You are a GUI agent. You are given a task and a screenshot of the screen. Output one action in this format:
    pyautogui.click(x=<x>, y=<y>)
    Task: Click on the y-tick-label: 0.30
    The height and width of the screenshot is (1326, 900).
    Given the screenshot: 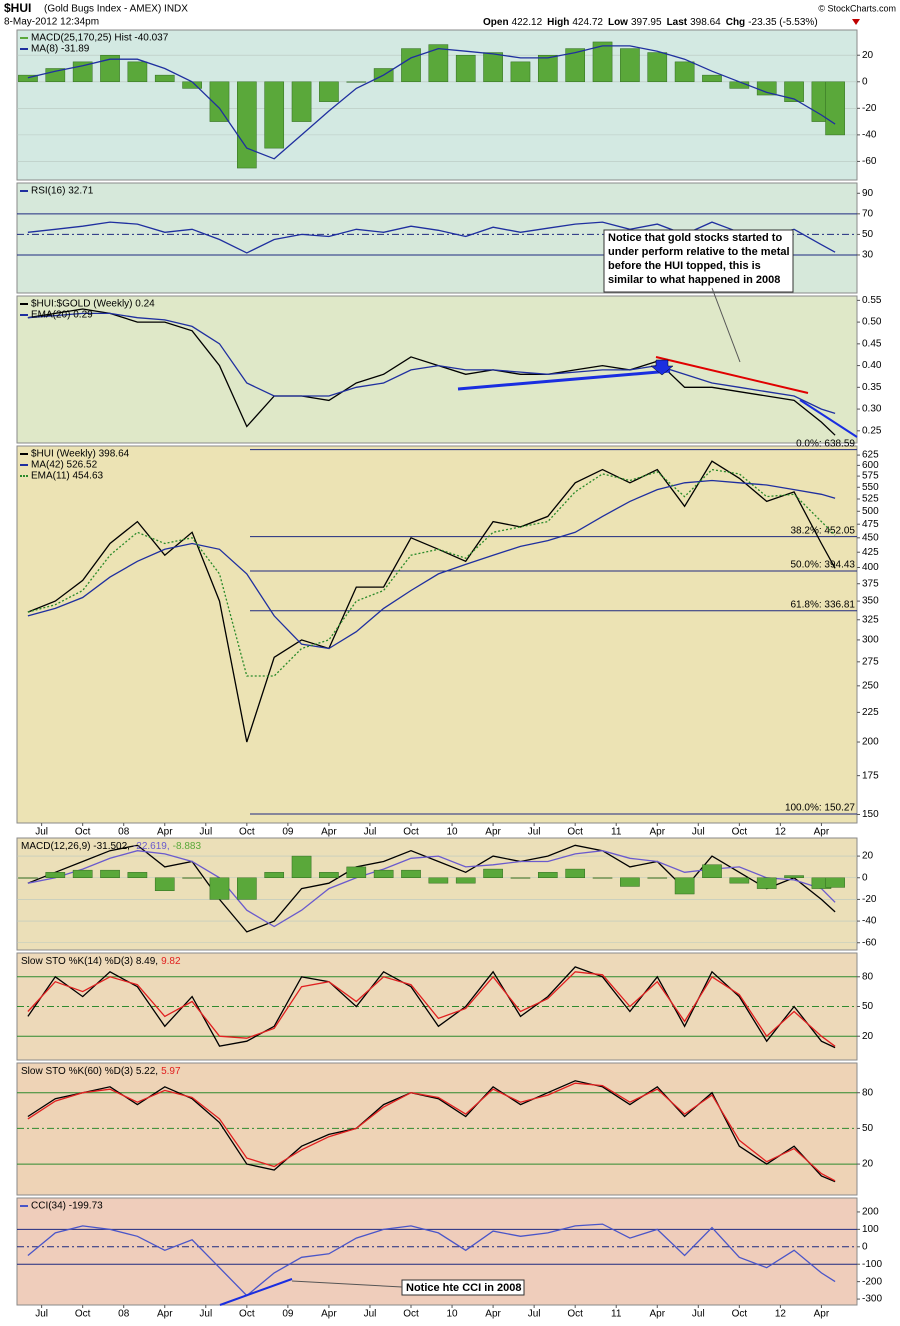 What is the action you would take?
    pyautogui.click(x=872, y=409)
    